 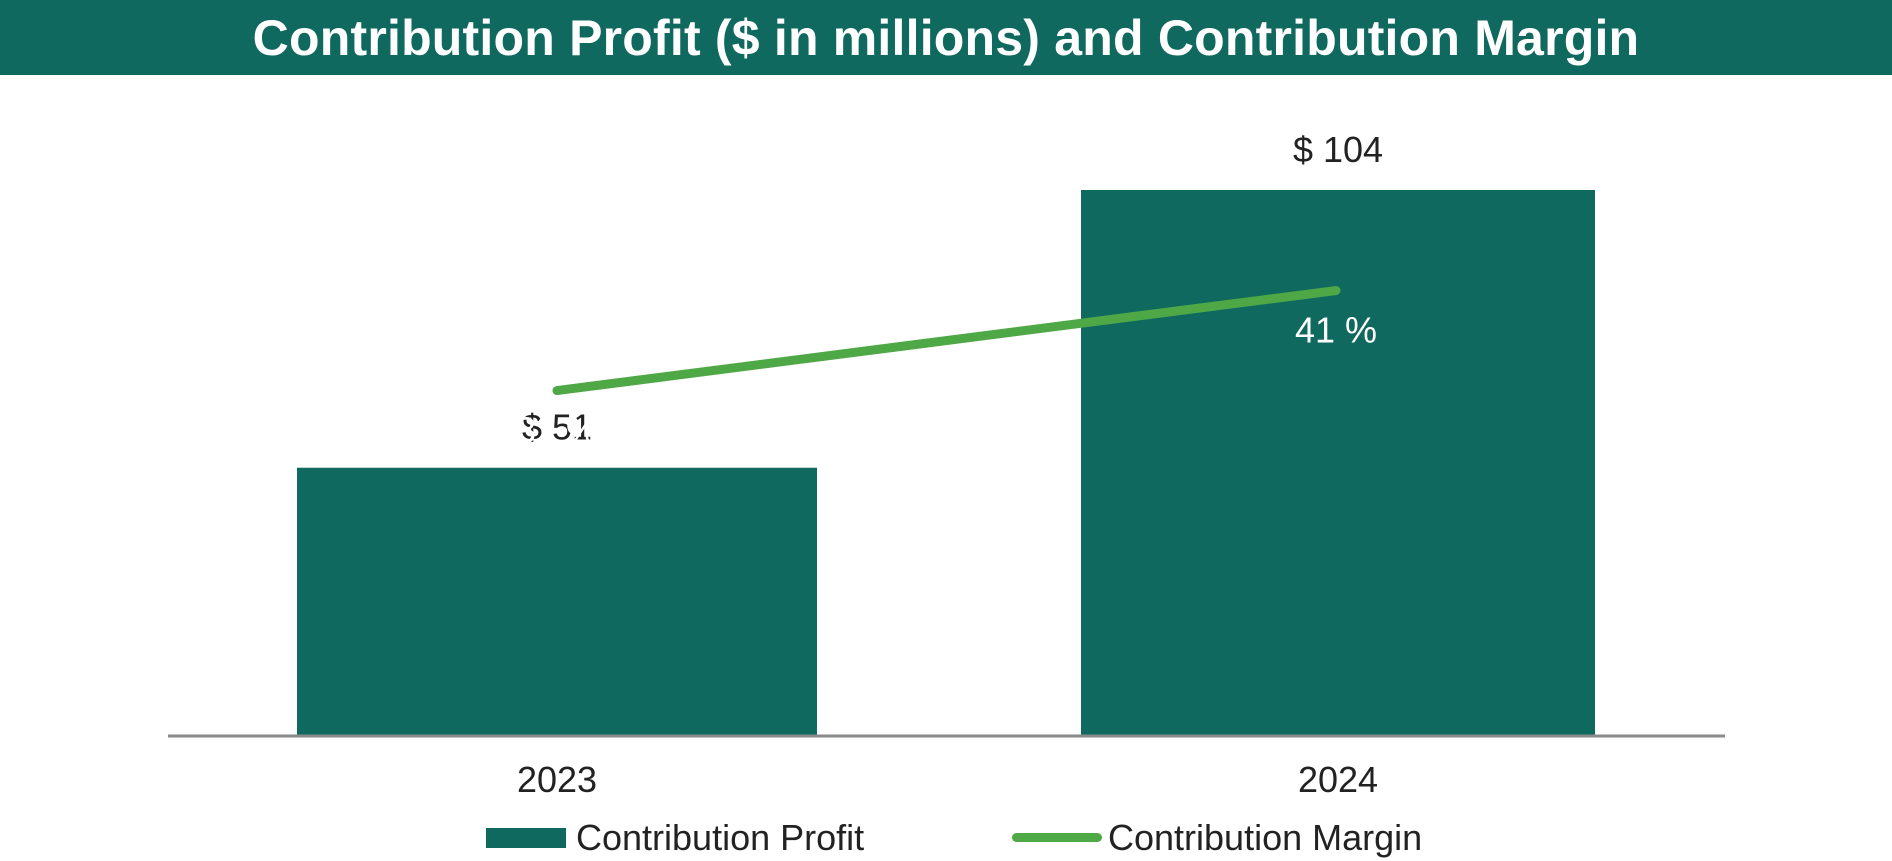 What do you see at coordinates (946, 341) in the screenshot?
I see `margin-line` at bounding box center [946, 341].